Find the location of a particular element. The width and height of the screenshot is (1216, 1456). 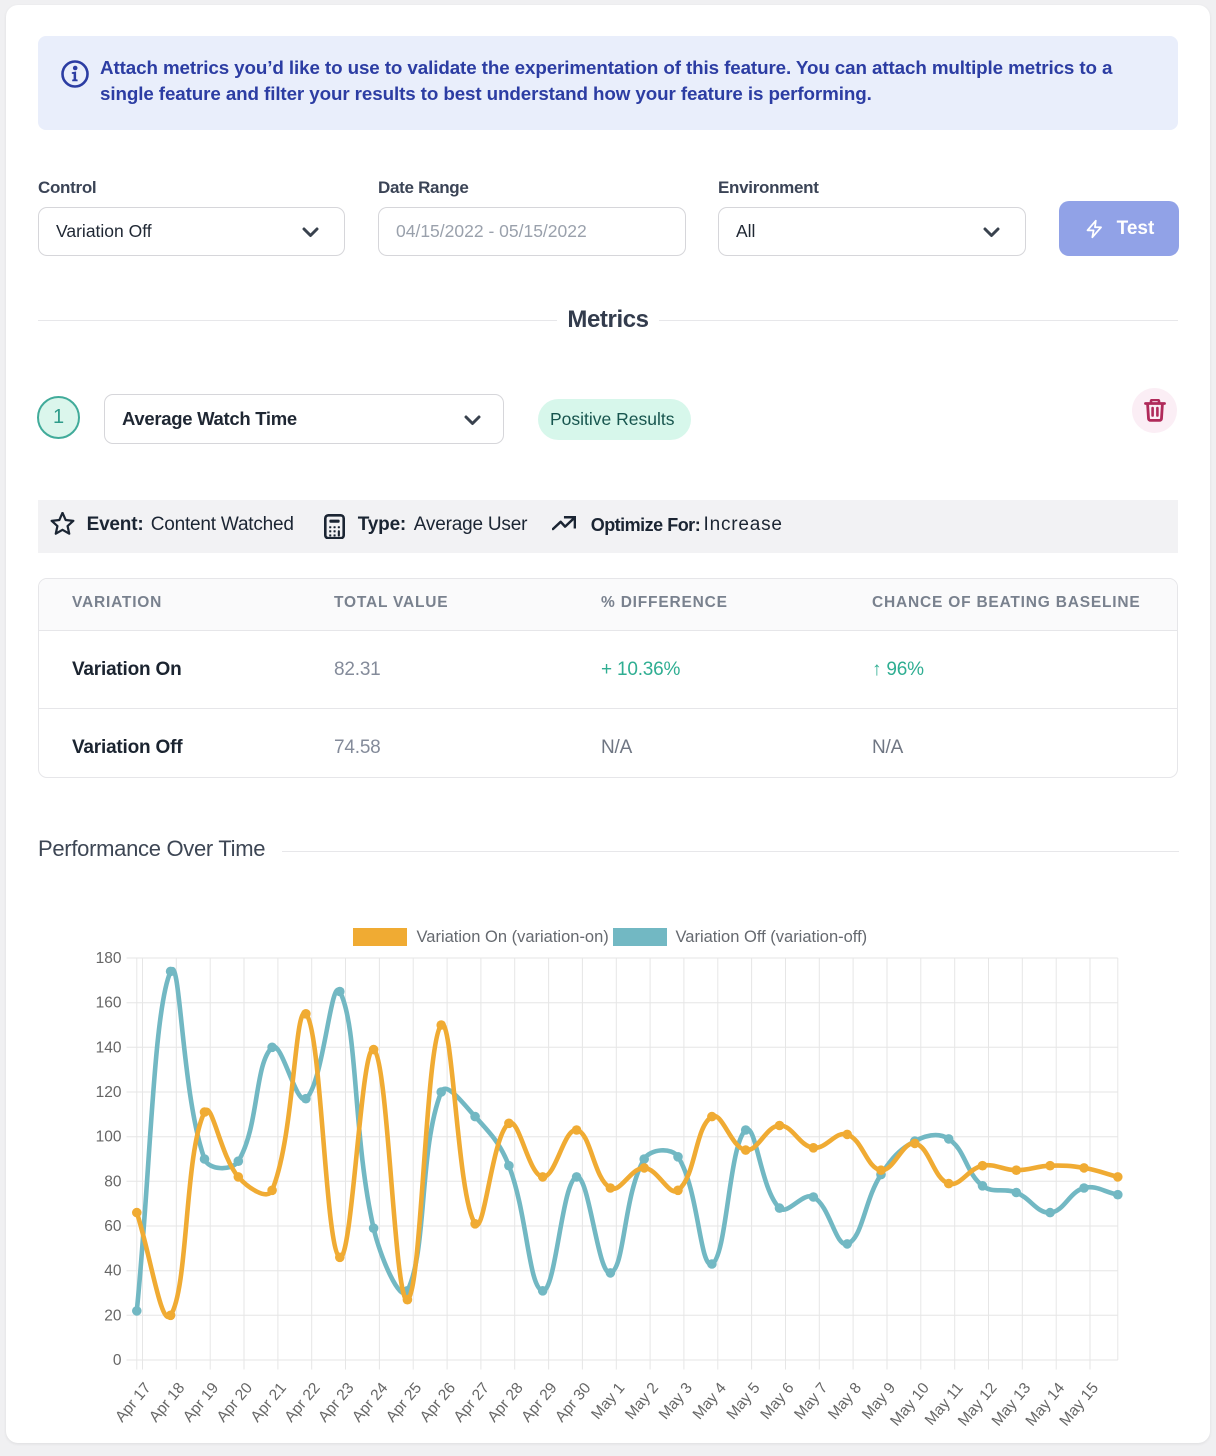

svg-text: May 1 is located at coordinates (608, 1401).